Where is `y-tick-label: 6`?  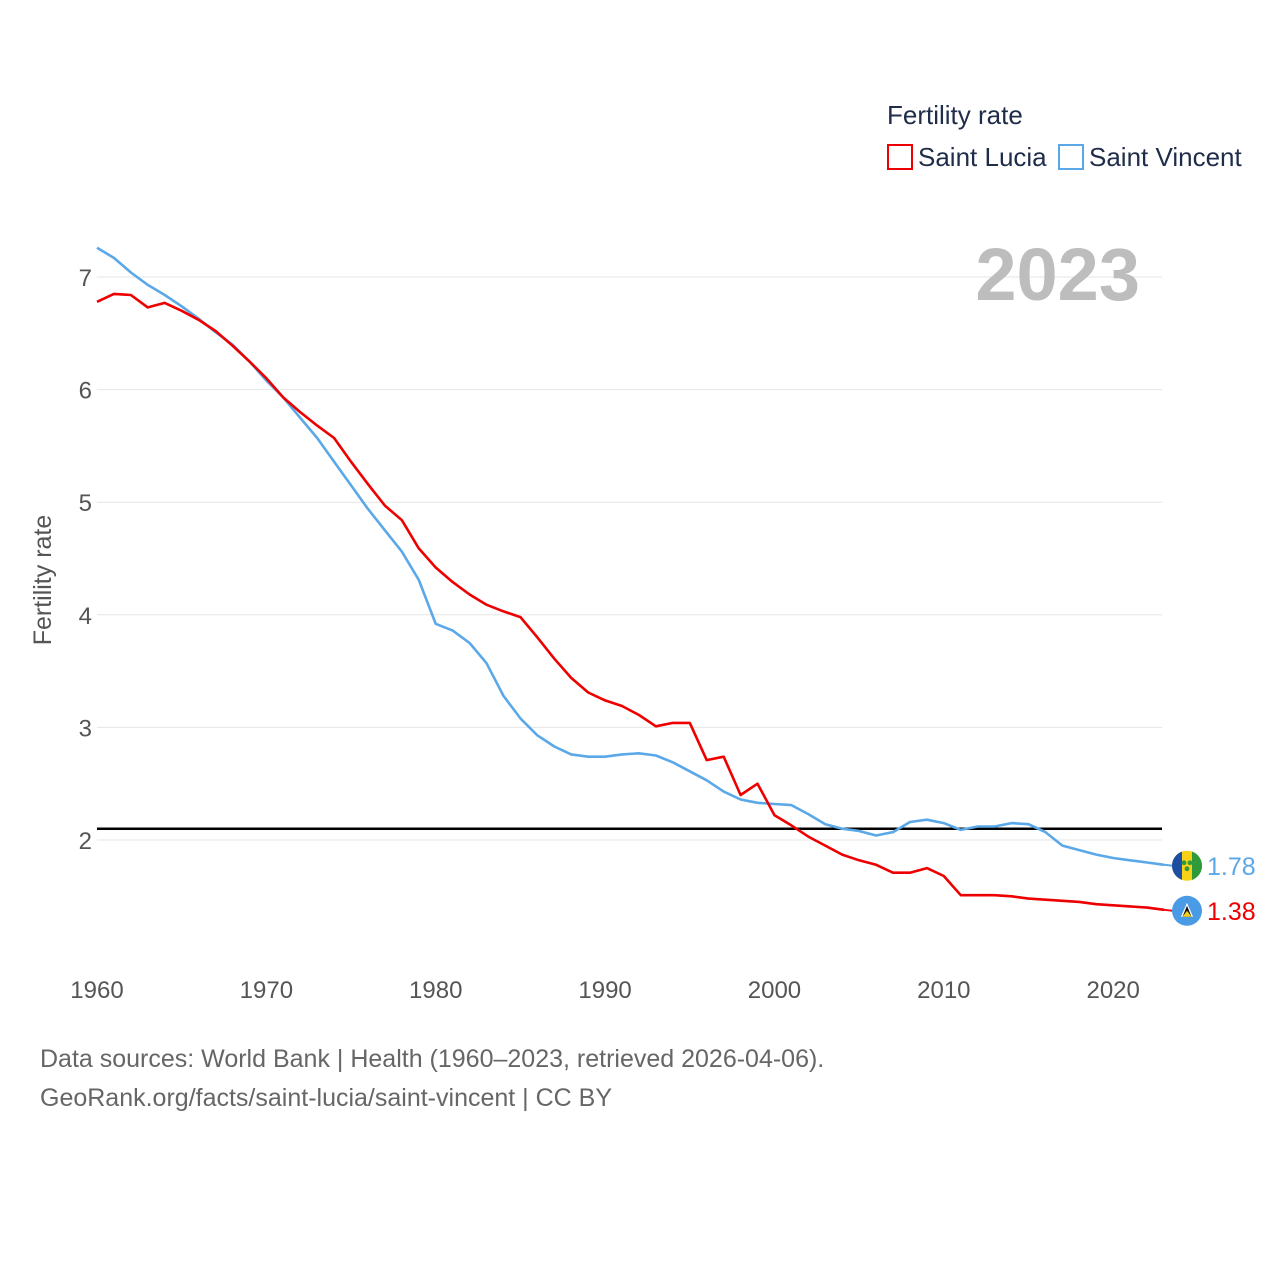 y-tick-label: 6 is located at coordinates (85, 391).